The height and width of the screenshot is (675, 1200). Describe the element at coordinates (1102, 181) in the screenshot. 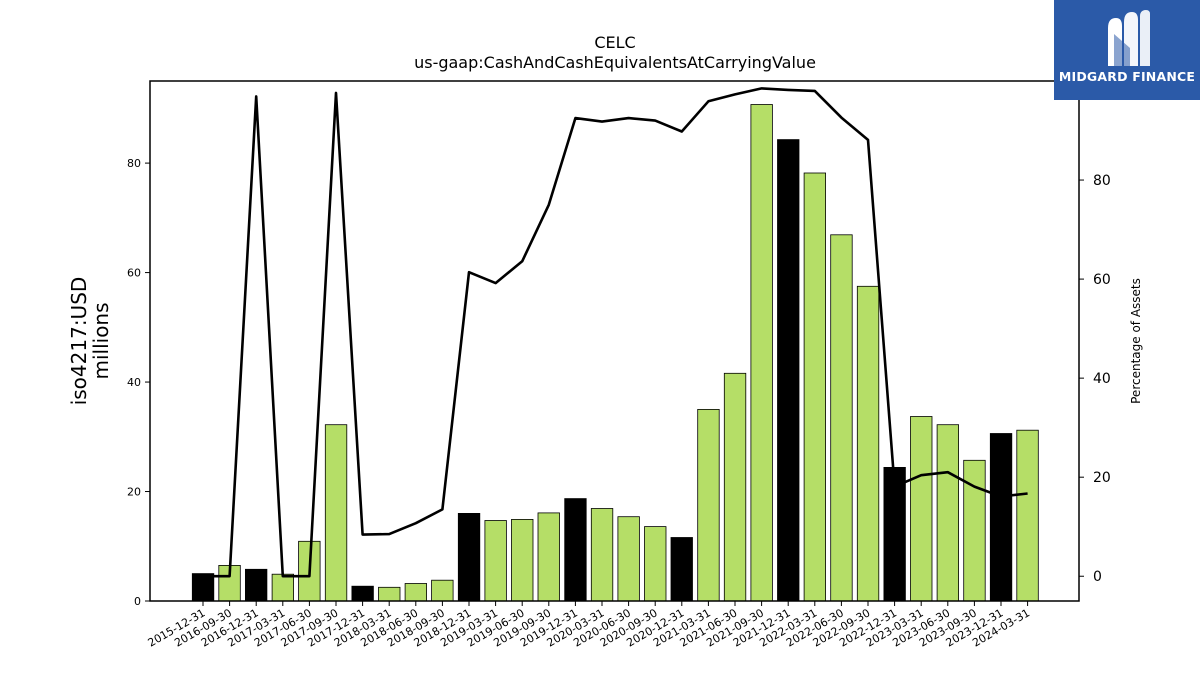

I see `y2-tick-label: 80` at that location.